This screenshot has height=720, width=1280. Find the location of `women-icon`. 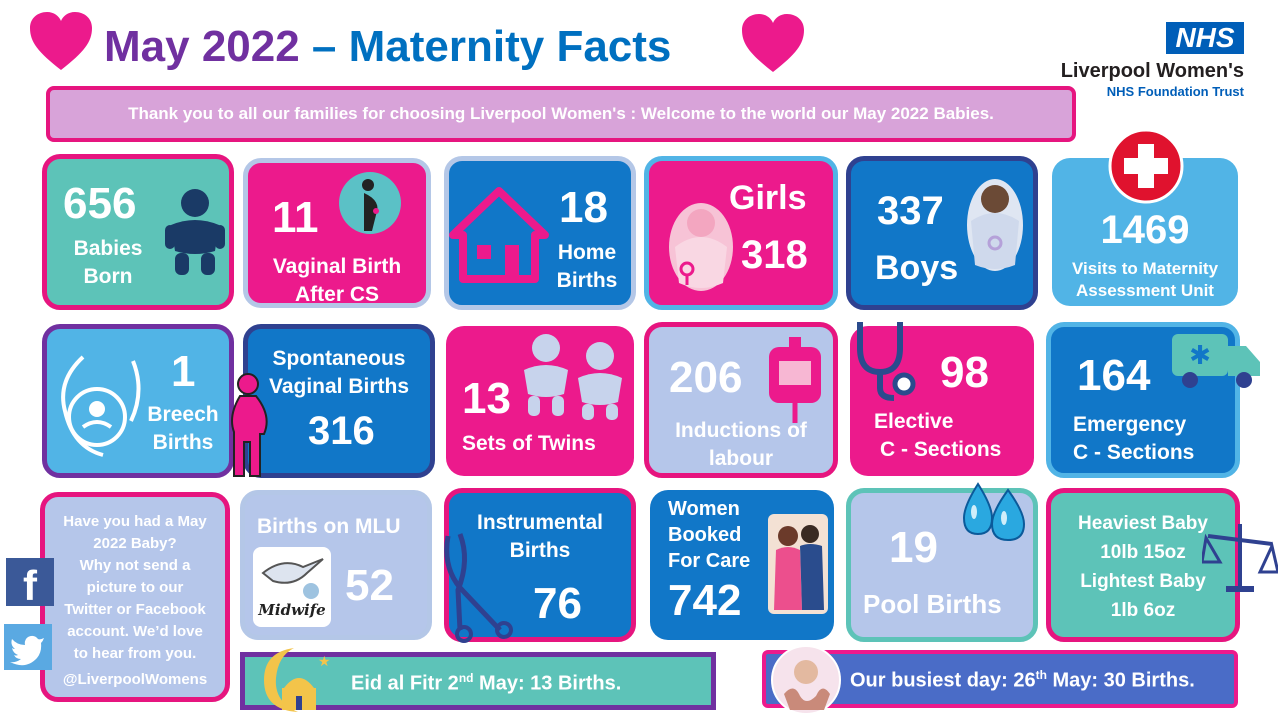

women-icon is located at coordinates (798, 564).